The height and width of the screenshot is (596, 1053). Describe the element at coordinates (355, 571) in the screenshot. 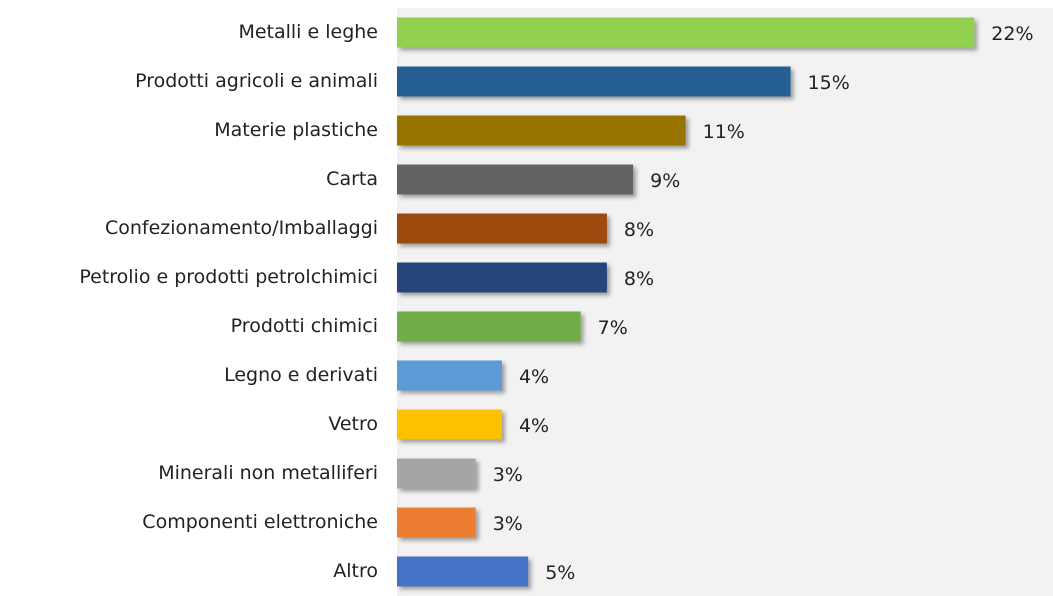

I see `category-label: Altro` at that location.